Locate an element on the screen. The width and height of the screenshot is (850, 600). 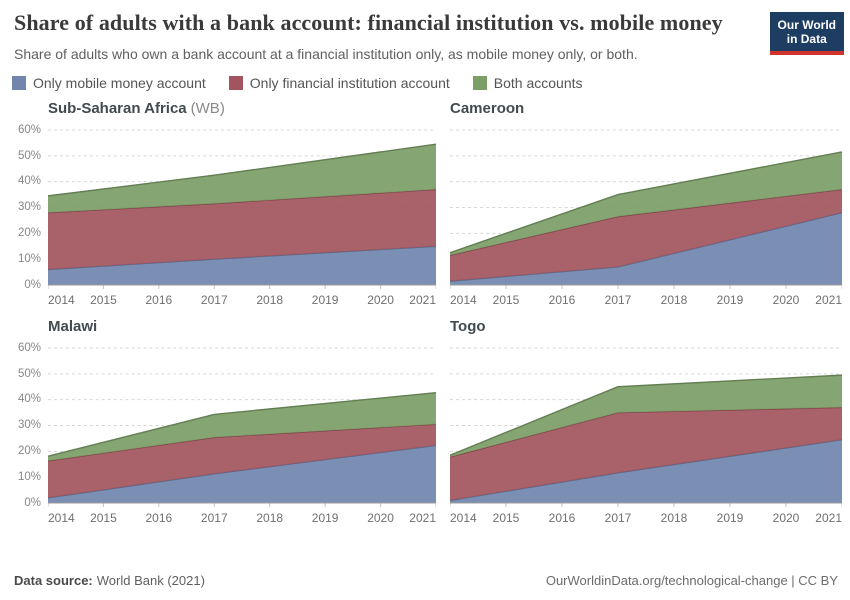
panel-title: Cameroon is located at coordinates (487, 108).